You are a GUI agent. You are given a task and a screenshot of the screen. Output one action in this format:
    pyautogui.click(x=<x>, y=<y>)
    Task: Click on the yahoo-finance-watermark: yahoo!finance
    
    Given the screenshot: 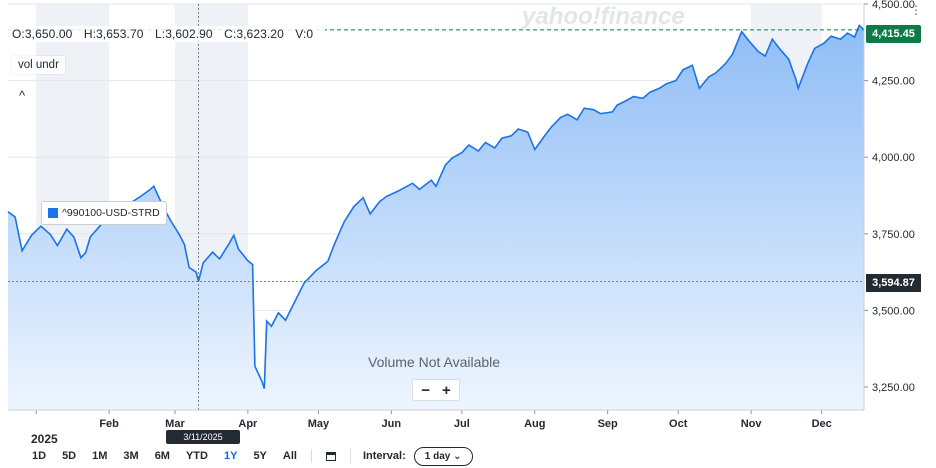 What is the action you would take?
    pyautogui.click(x=603, y=16)
    